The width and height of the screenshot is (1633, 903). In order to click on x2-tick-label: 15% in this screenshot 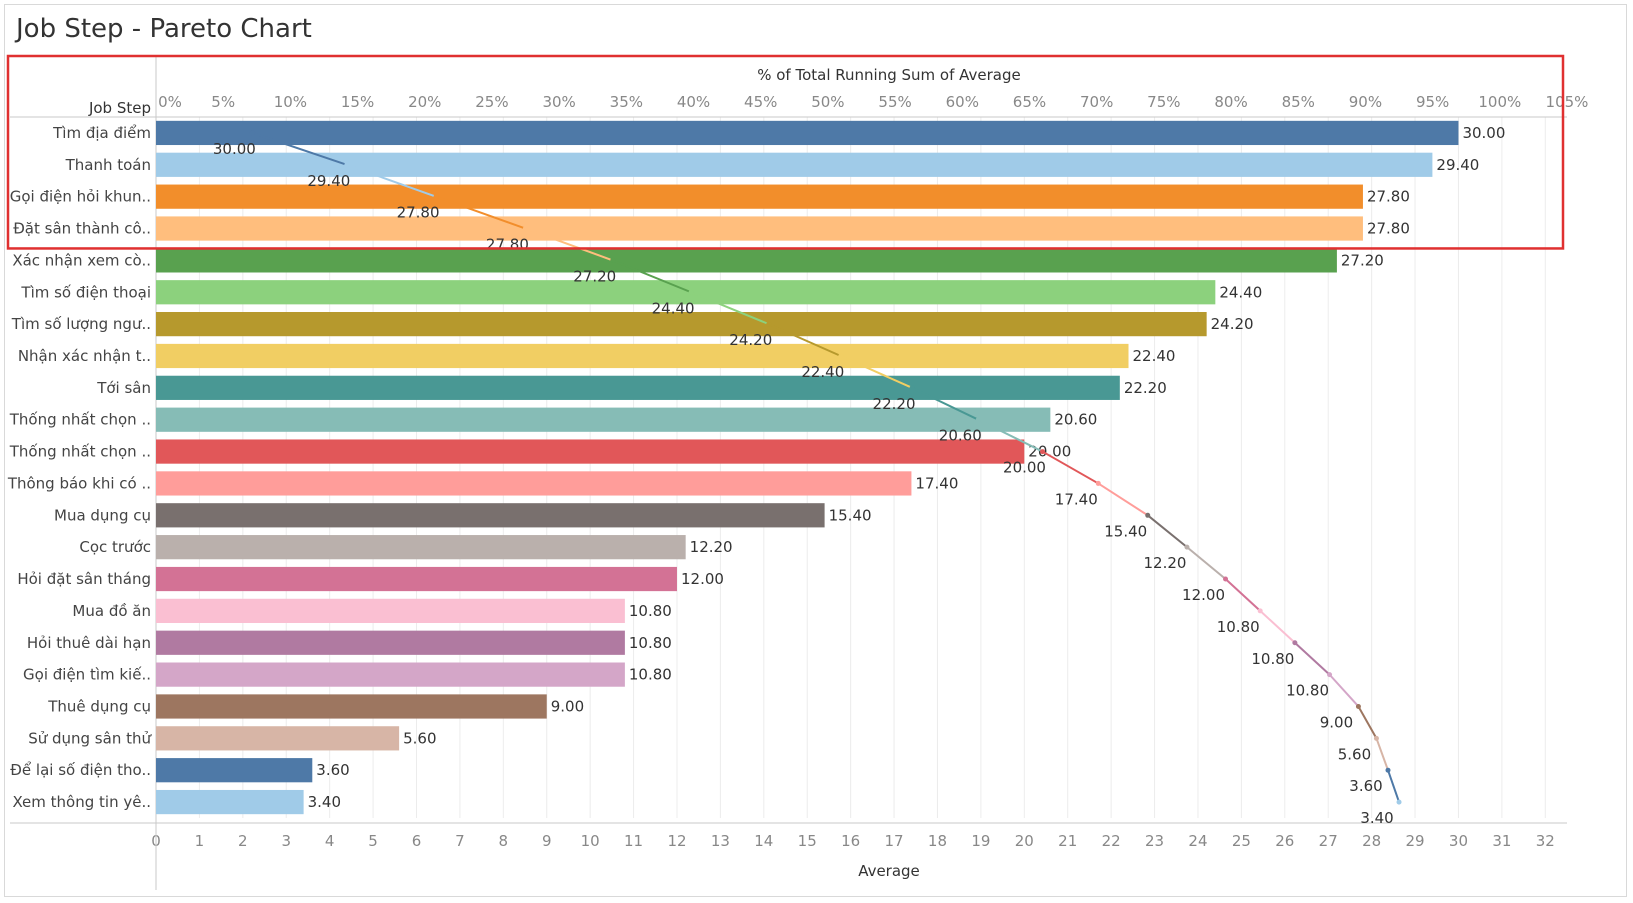, I will do `click(357, 102)`.